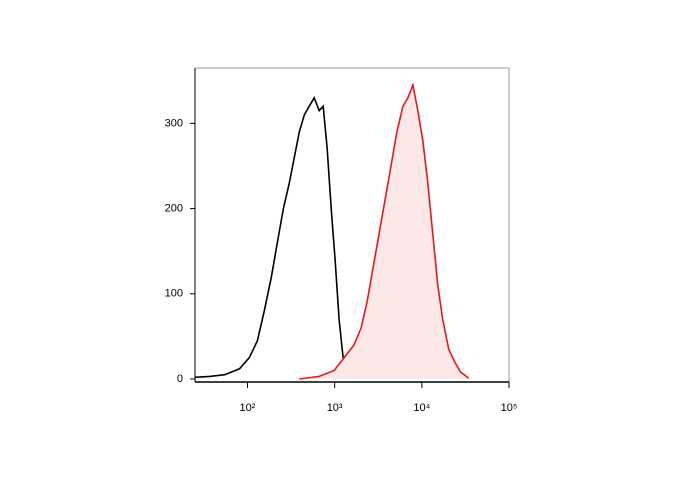 This screenshot has width=688, height=490. What do you see at coordinates (335, 408) in the screenshot?
I see `x-tick-label: 10³` at bounding box center [335, 408].